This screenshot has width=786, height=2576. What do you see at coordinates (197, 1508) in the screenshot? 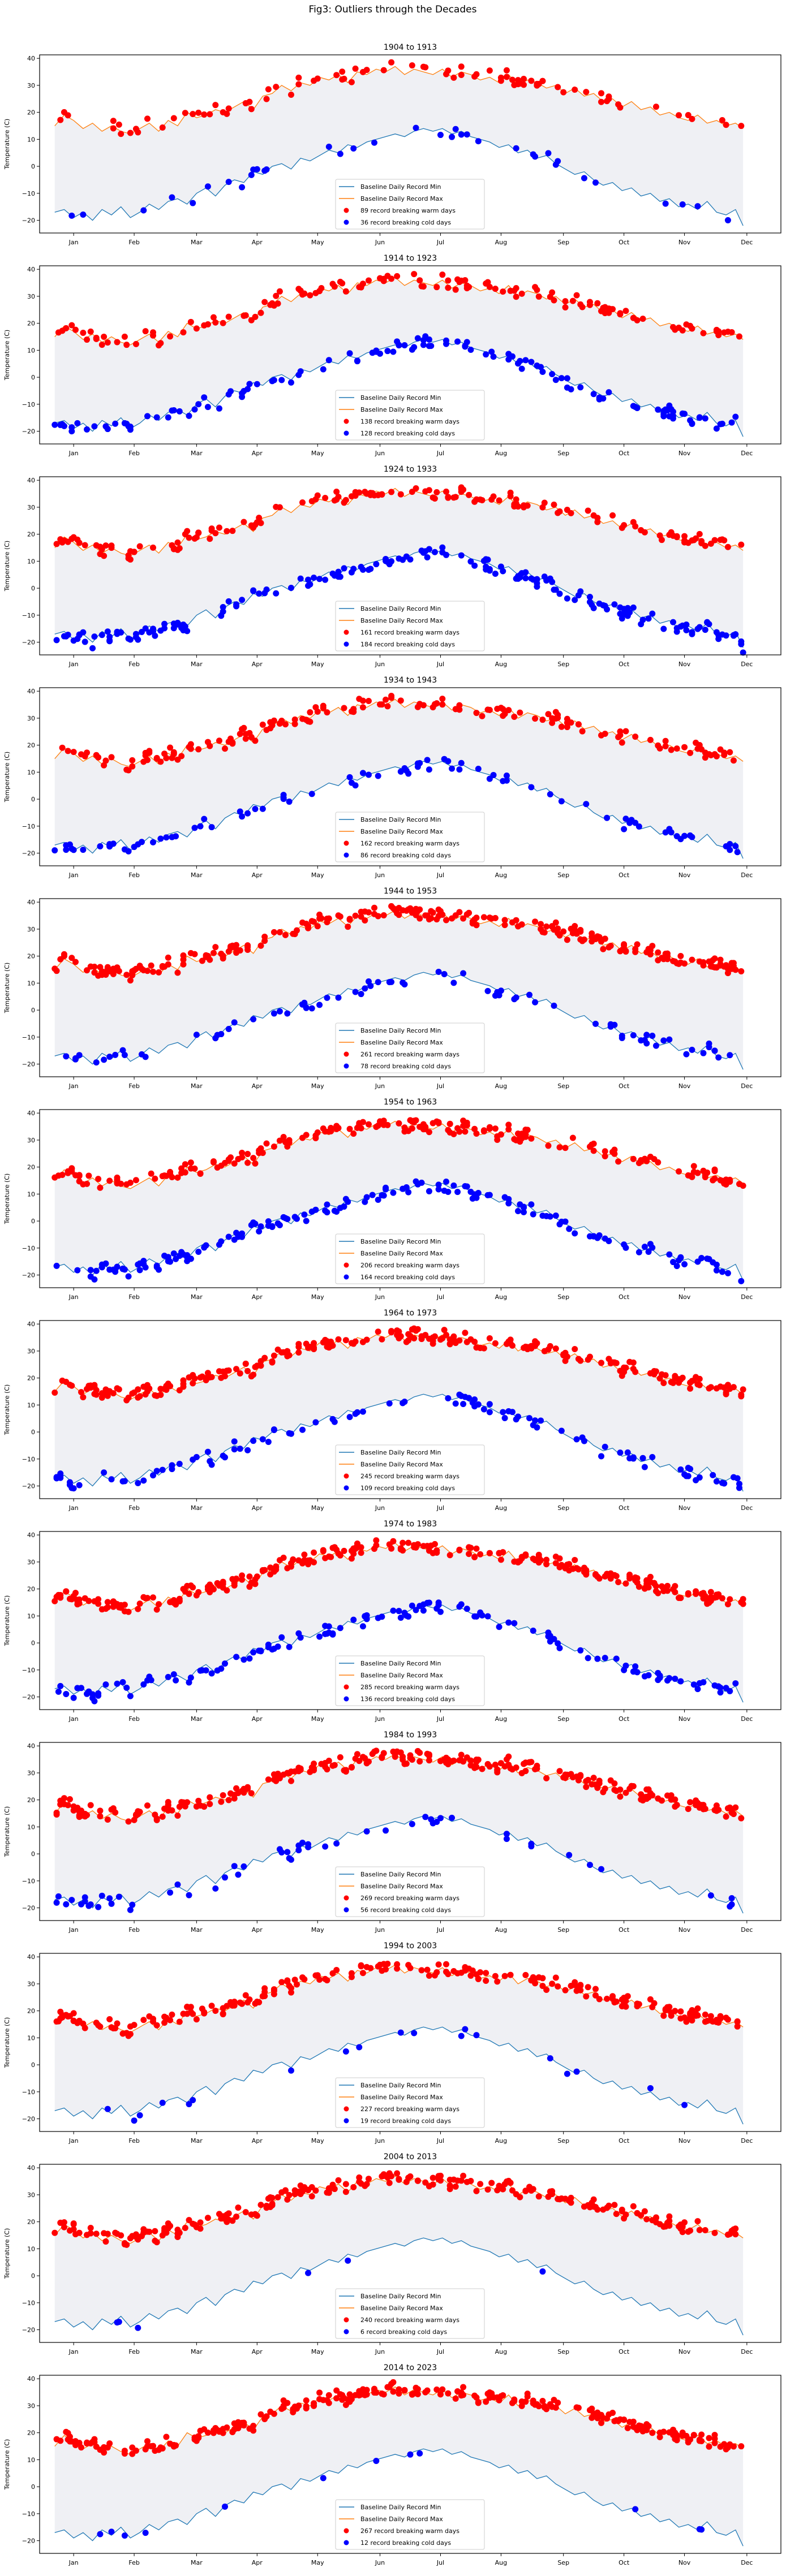
I see `x-tick-label: Mar` at bounding box center [197, 1508].